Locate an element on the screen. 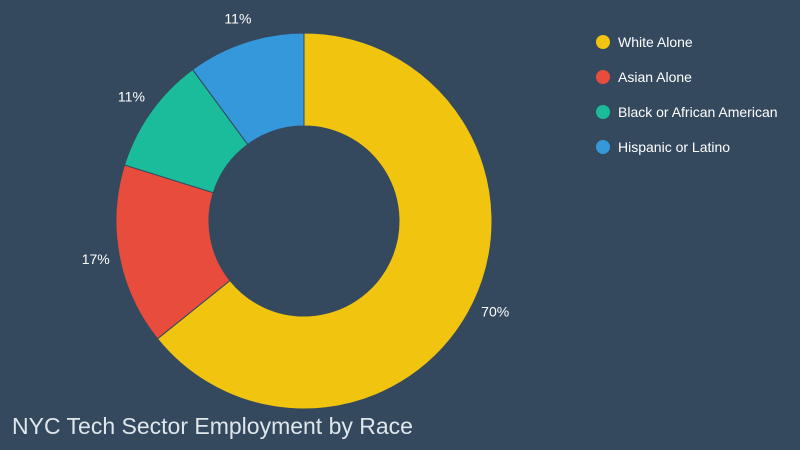 The width and height of the screenshot is (800, 450). legend-label: Black or African American is located at coordinates (698, 111).